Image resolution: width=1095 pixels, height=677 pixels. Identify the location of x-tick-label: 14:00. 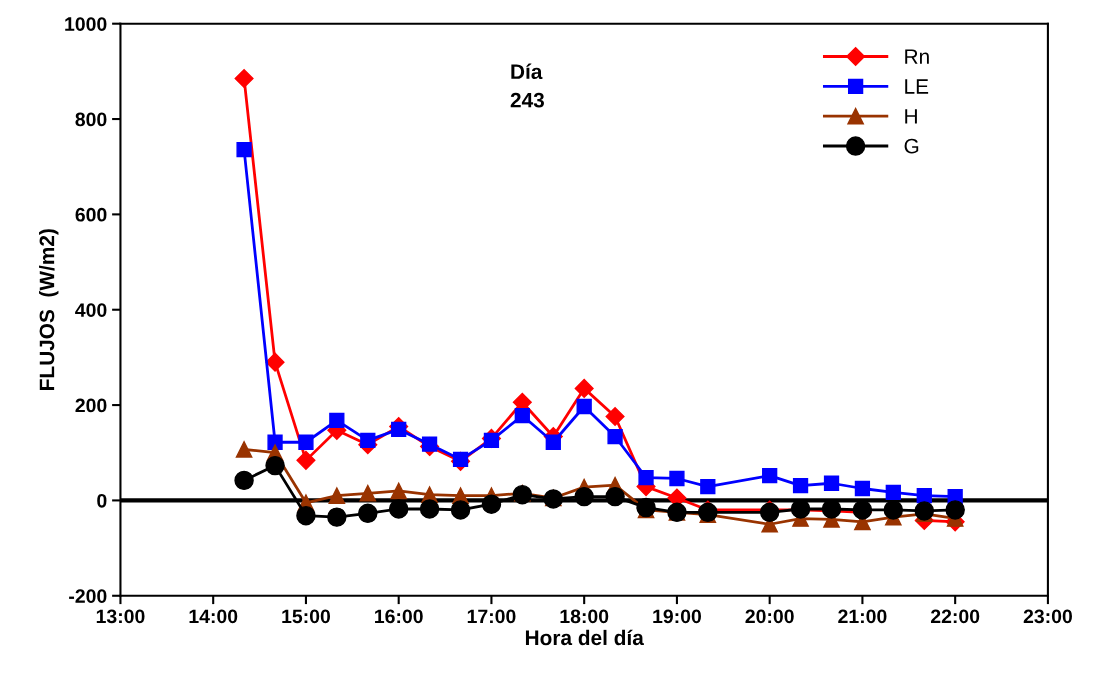
(213, 616).